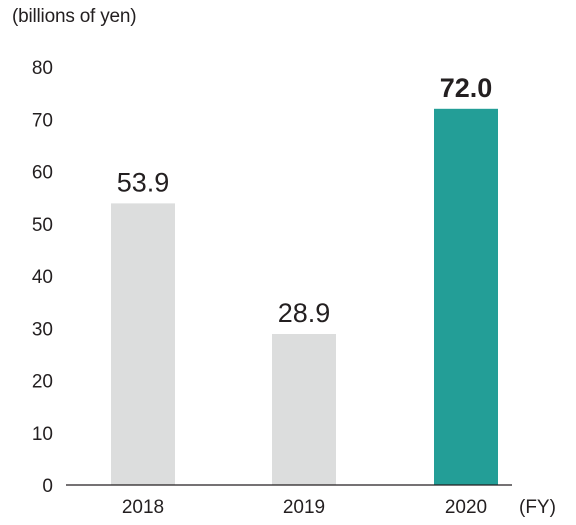 The image size is (576, 525). I want to click on y-tick-label: 70, so click(42, 120).